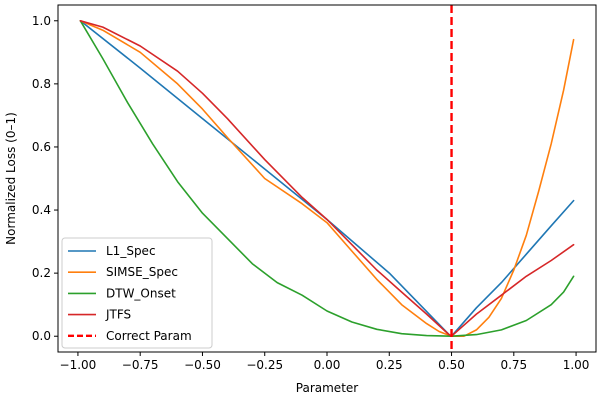  Describe the element at coordinates (327, 388) in the screenshot. I see `x-axis-label: Parameter` at that location.